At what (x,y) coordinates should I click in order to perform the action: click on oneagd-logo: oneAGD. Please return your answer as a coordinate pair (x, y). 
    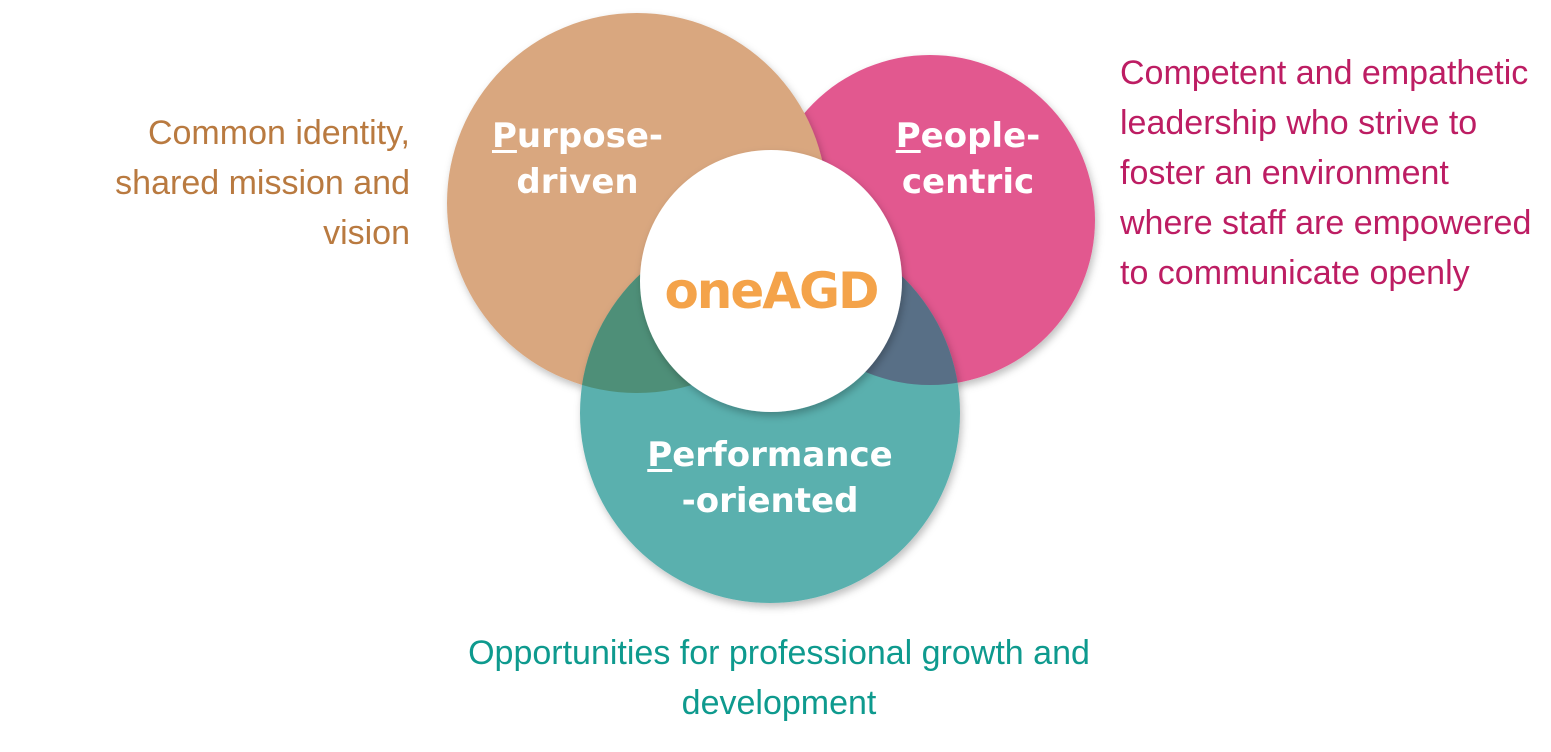
    Looking at the image, I should click on (771, 291).